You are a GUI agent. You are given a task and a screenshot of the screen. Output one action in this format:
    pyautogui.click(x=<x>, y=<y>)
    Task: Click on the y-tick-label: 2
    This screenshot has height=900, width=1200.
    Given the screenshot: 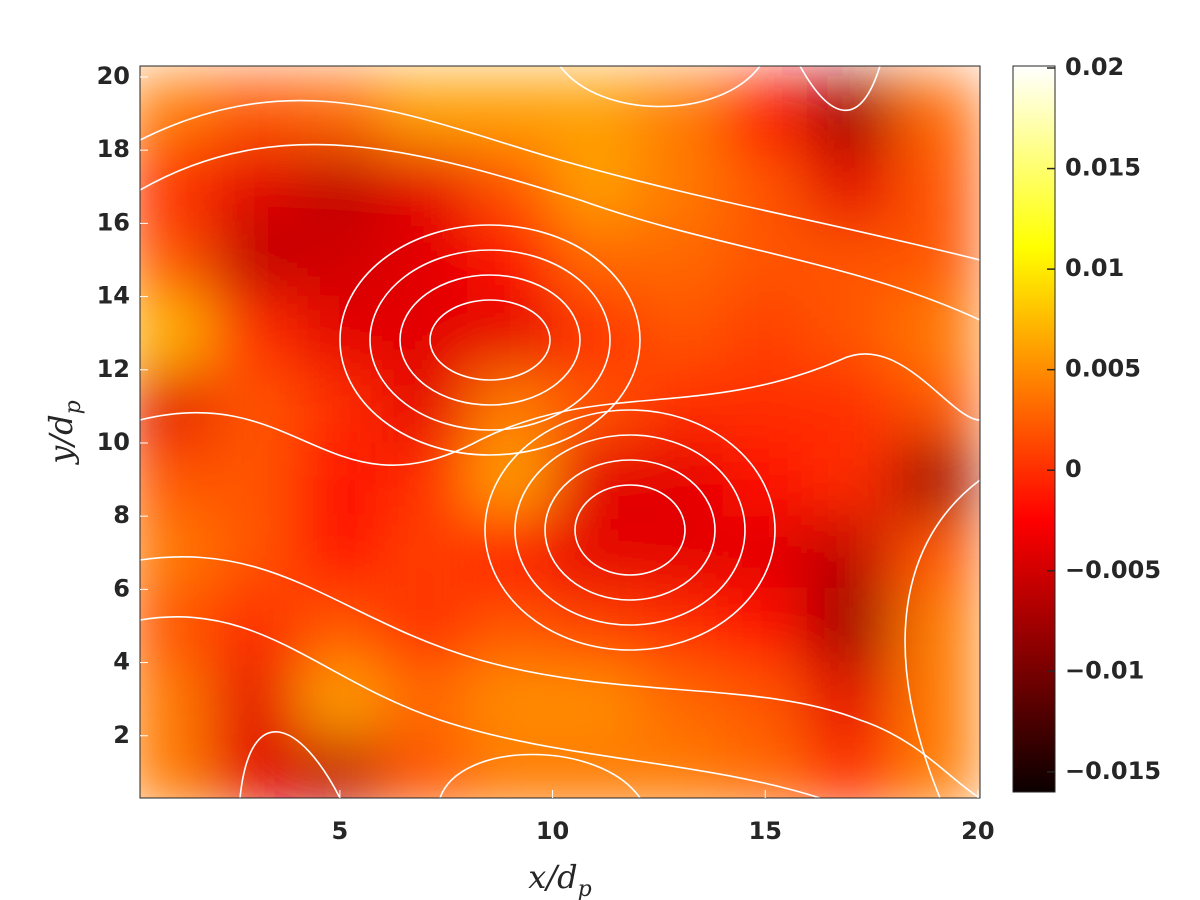 What is the action you would take?
    pyautogui.click(x=121, y=735)
    